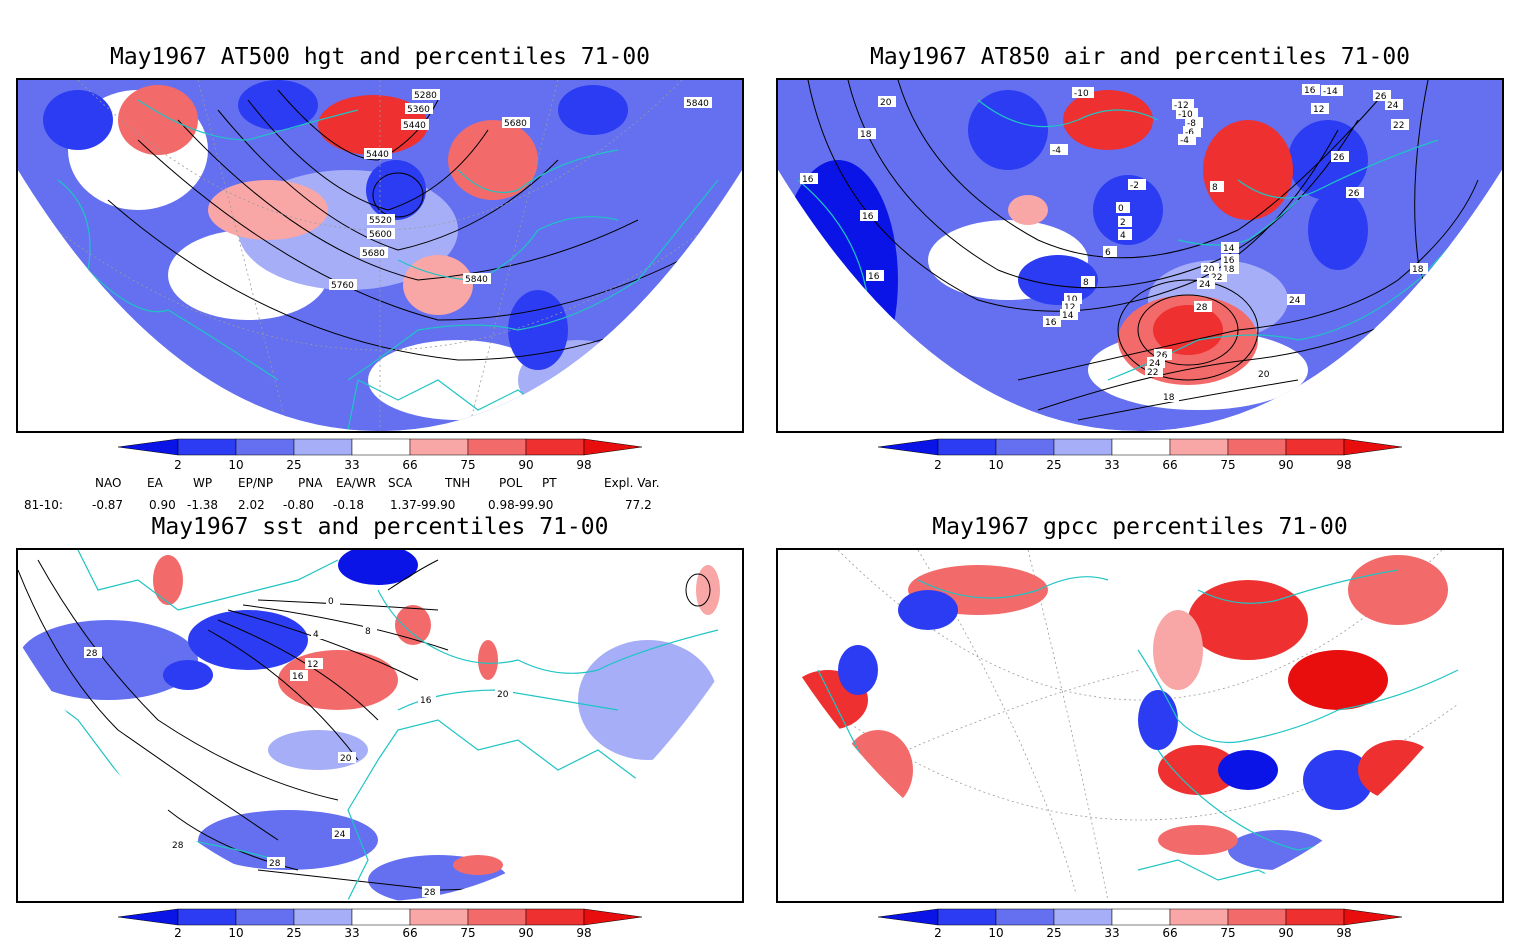  Describe the element at coordinates (511, 483) in the screenshot. I see `index-header-pol: POL` at that location.